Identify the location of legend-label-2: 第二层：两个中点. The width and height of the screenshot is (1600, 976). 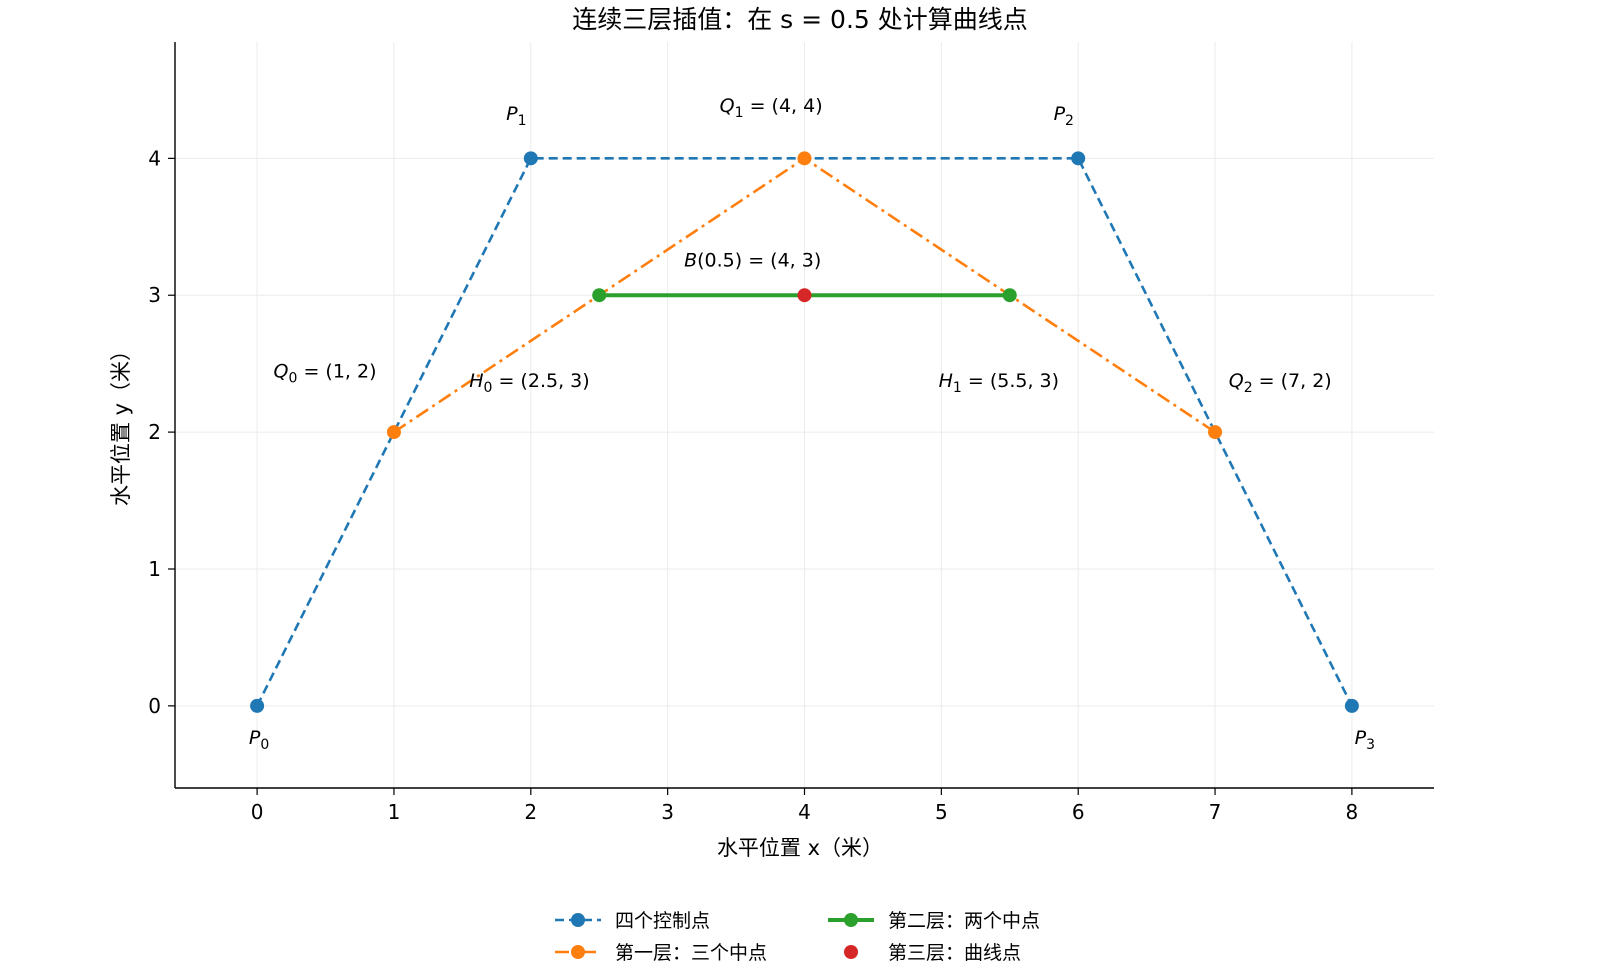
(964, 921).